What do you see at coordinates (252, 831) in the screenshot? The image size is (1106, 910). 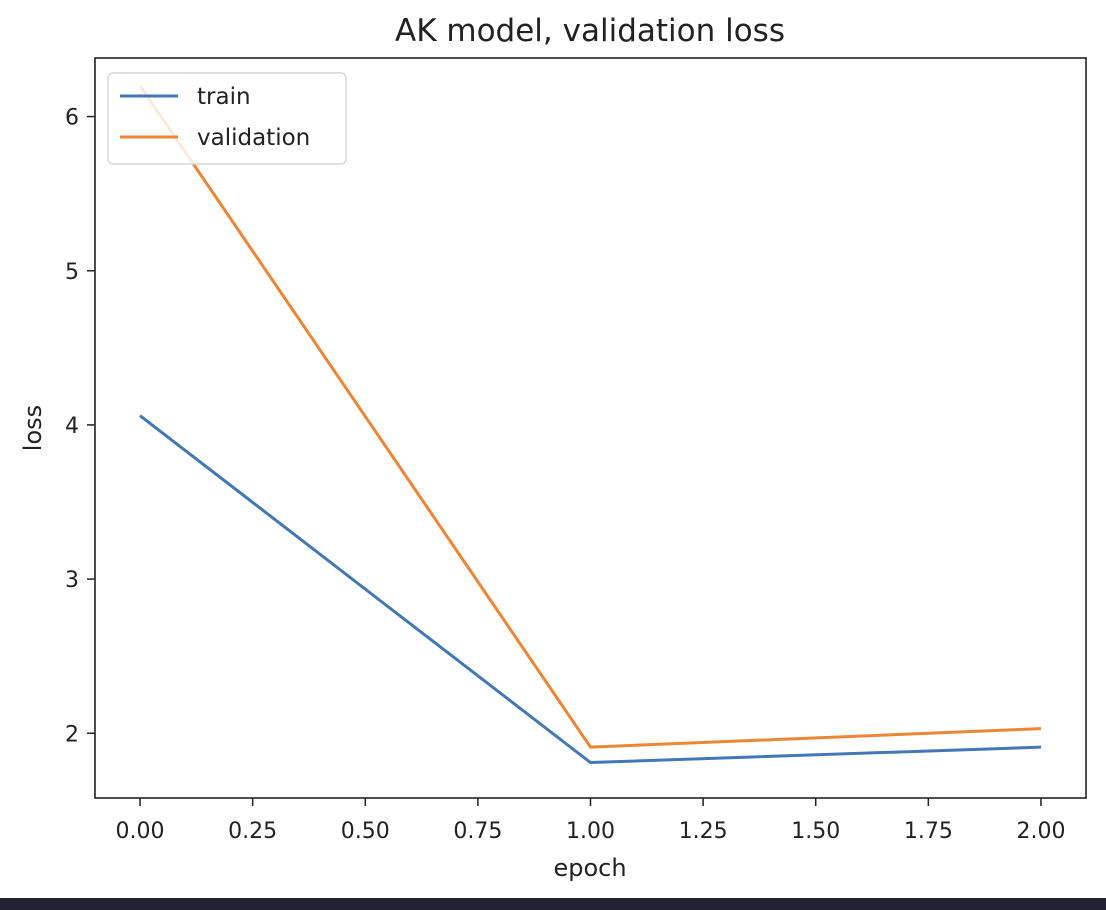 I see `x-tick-label: 0.25` at bounding box center [252, 831].